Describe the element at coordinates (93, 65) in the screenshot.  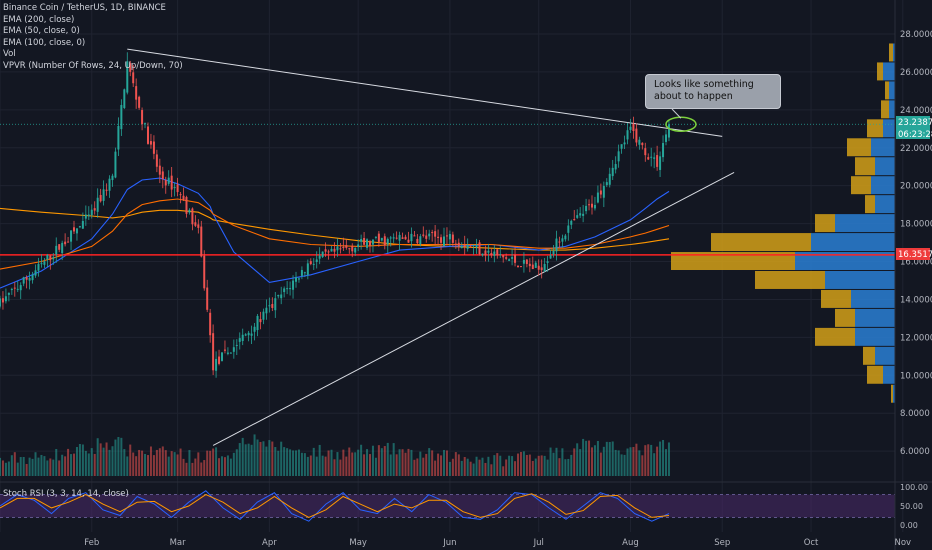
I see `legend-vpvr: VPVR (Number Of Rows, 24, Up/Down, 70)` at that location.